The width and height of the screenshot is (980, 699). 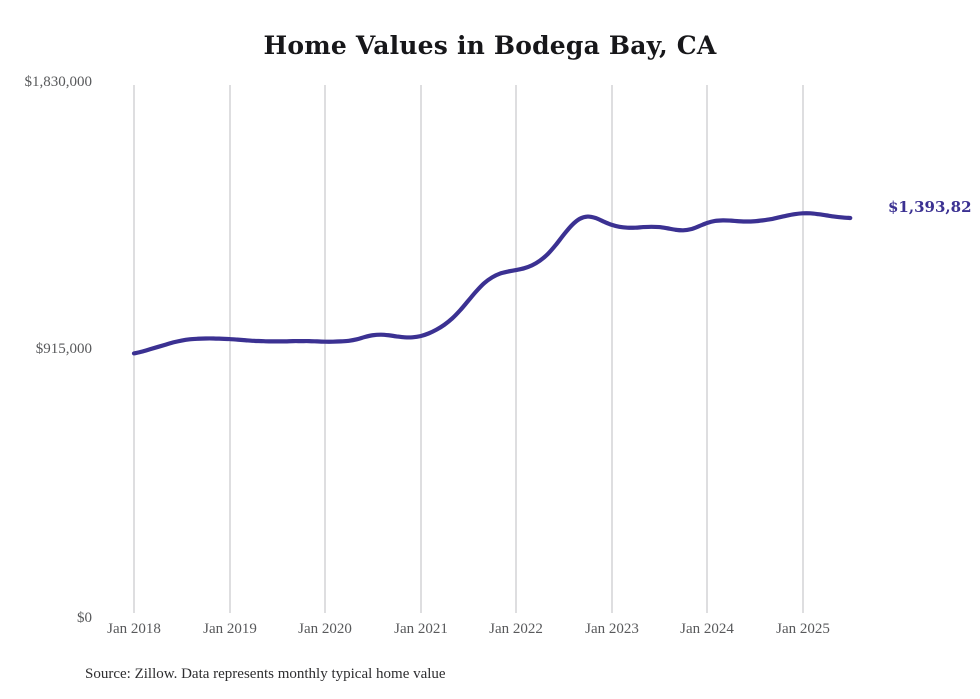 What do you see at coordinates (516, 629) in the screenshot?
I see `x-axis-tick-jan-2022: Jan 2022` at bounding box center [516, 629].